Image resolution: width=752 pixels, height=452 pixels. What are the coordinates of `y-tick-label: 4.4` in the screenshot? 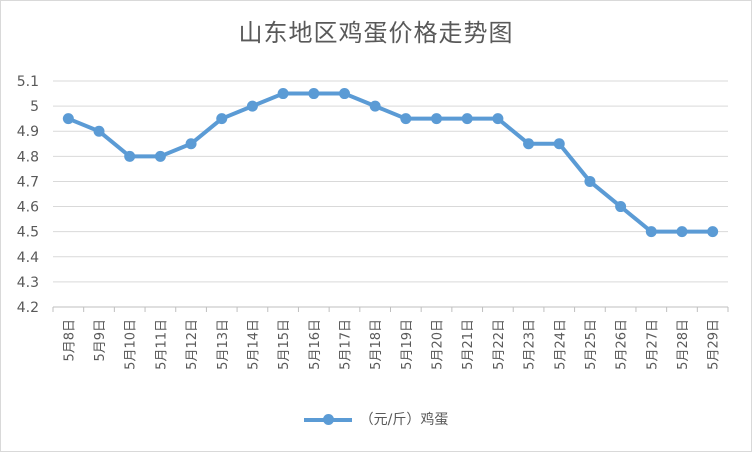 It's located at (28, 258).